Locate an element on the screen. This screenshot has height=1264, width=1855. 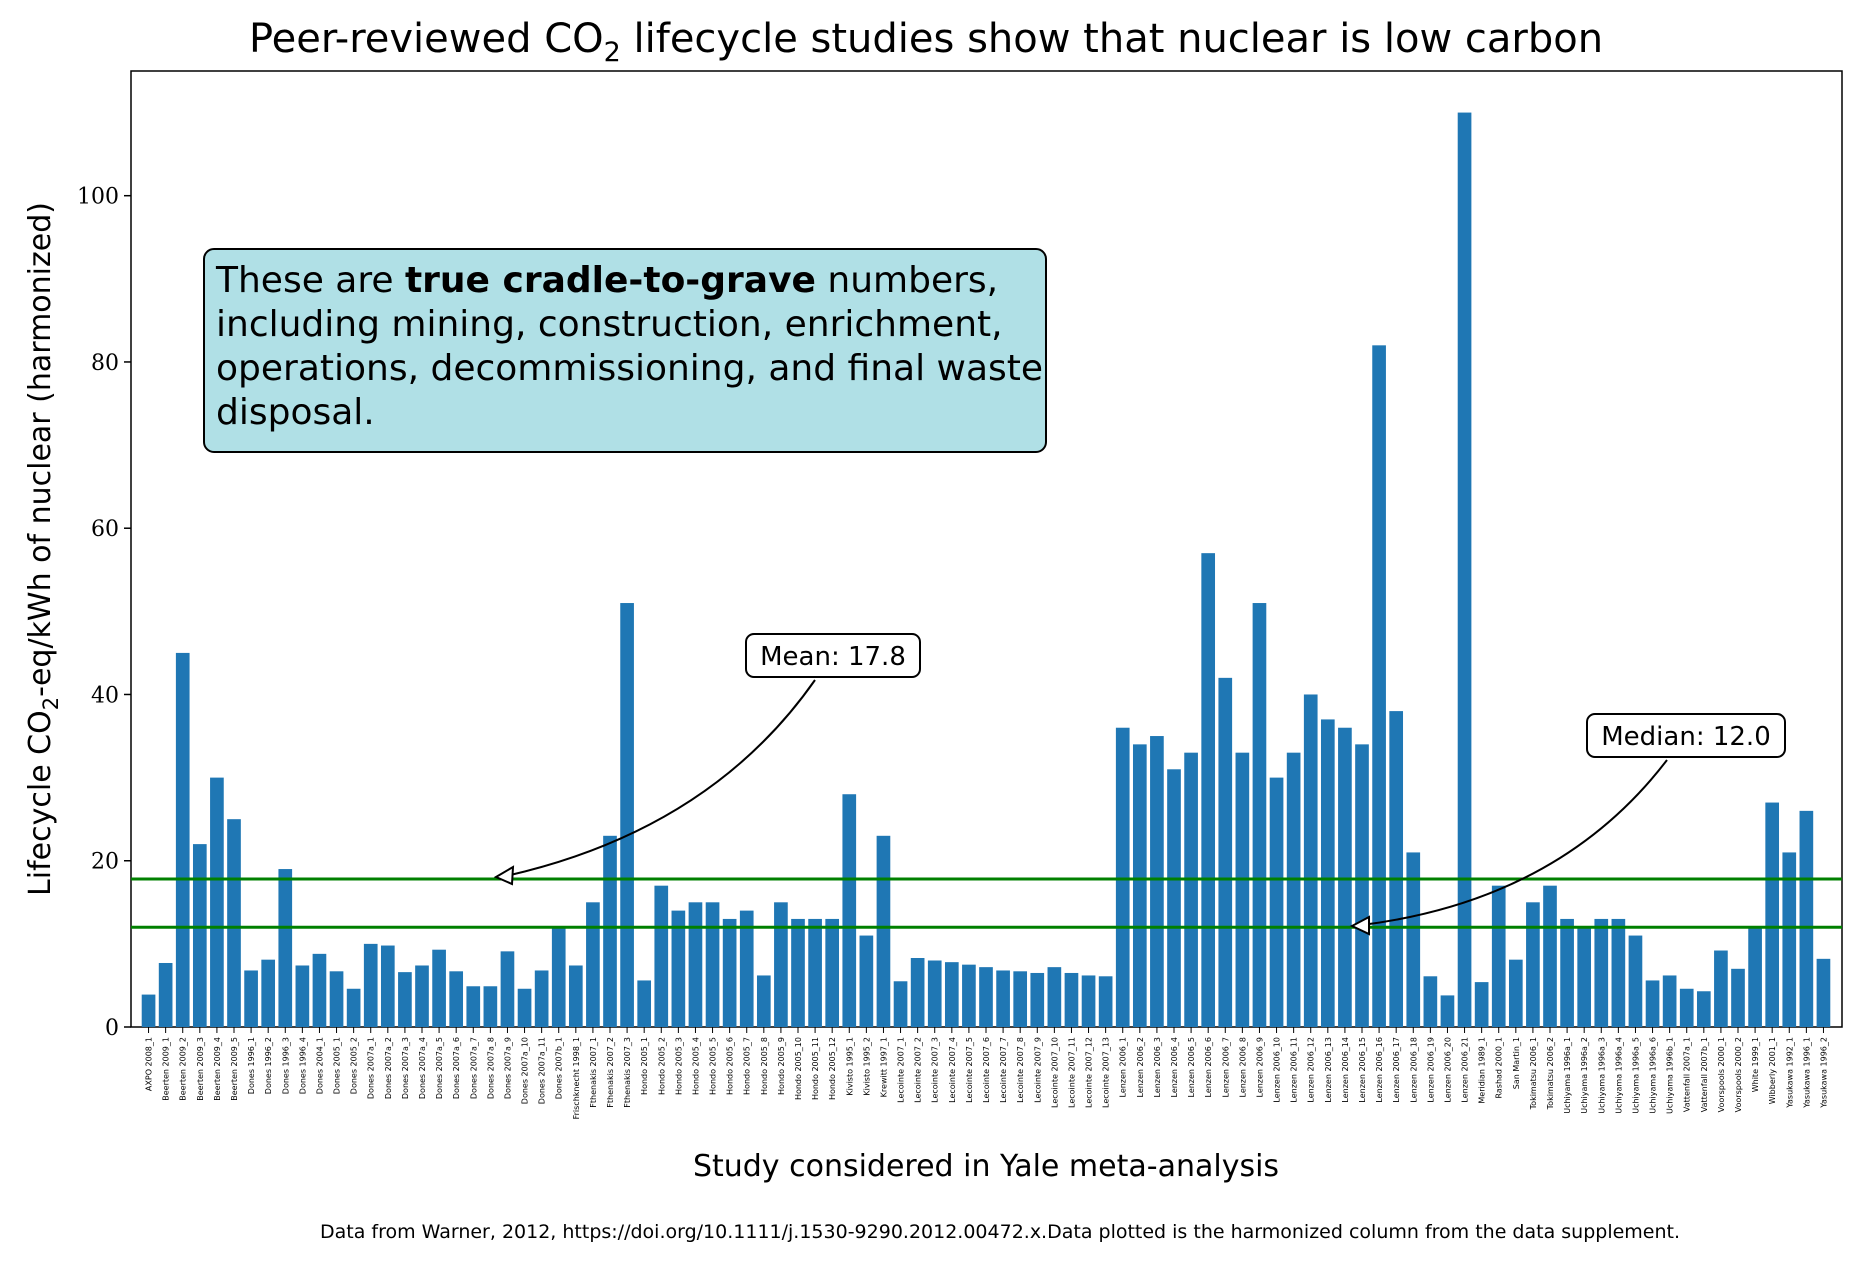
y-tick-label: 0 is located at coordinates (112, 1028).